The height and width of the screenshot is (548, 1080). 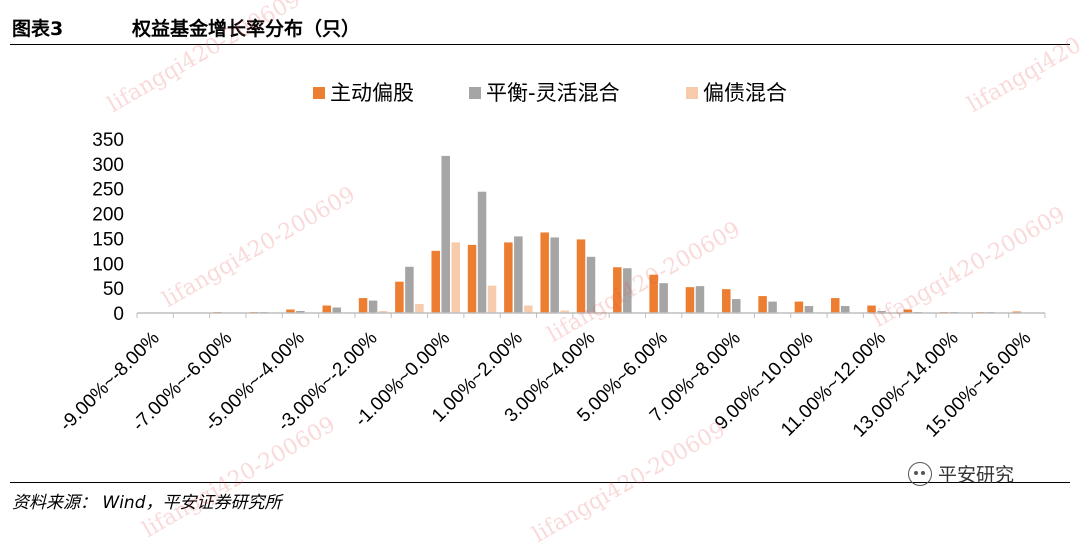 I want to click on footer-rule, so click(x=540, y=482).